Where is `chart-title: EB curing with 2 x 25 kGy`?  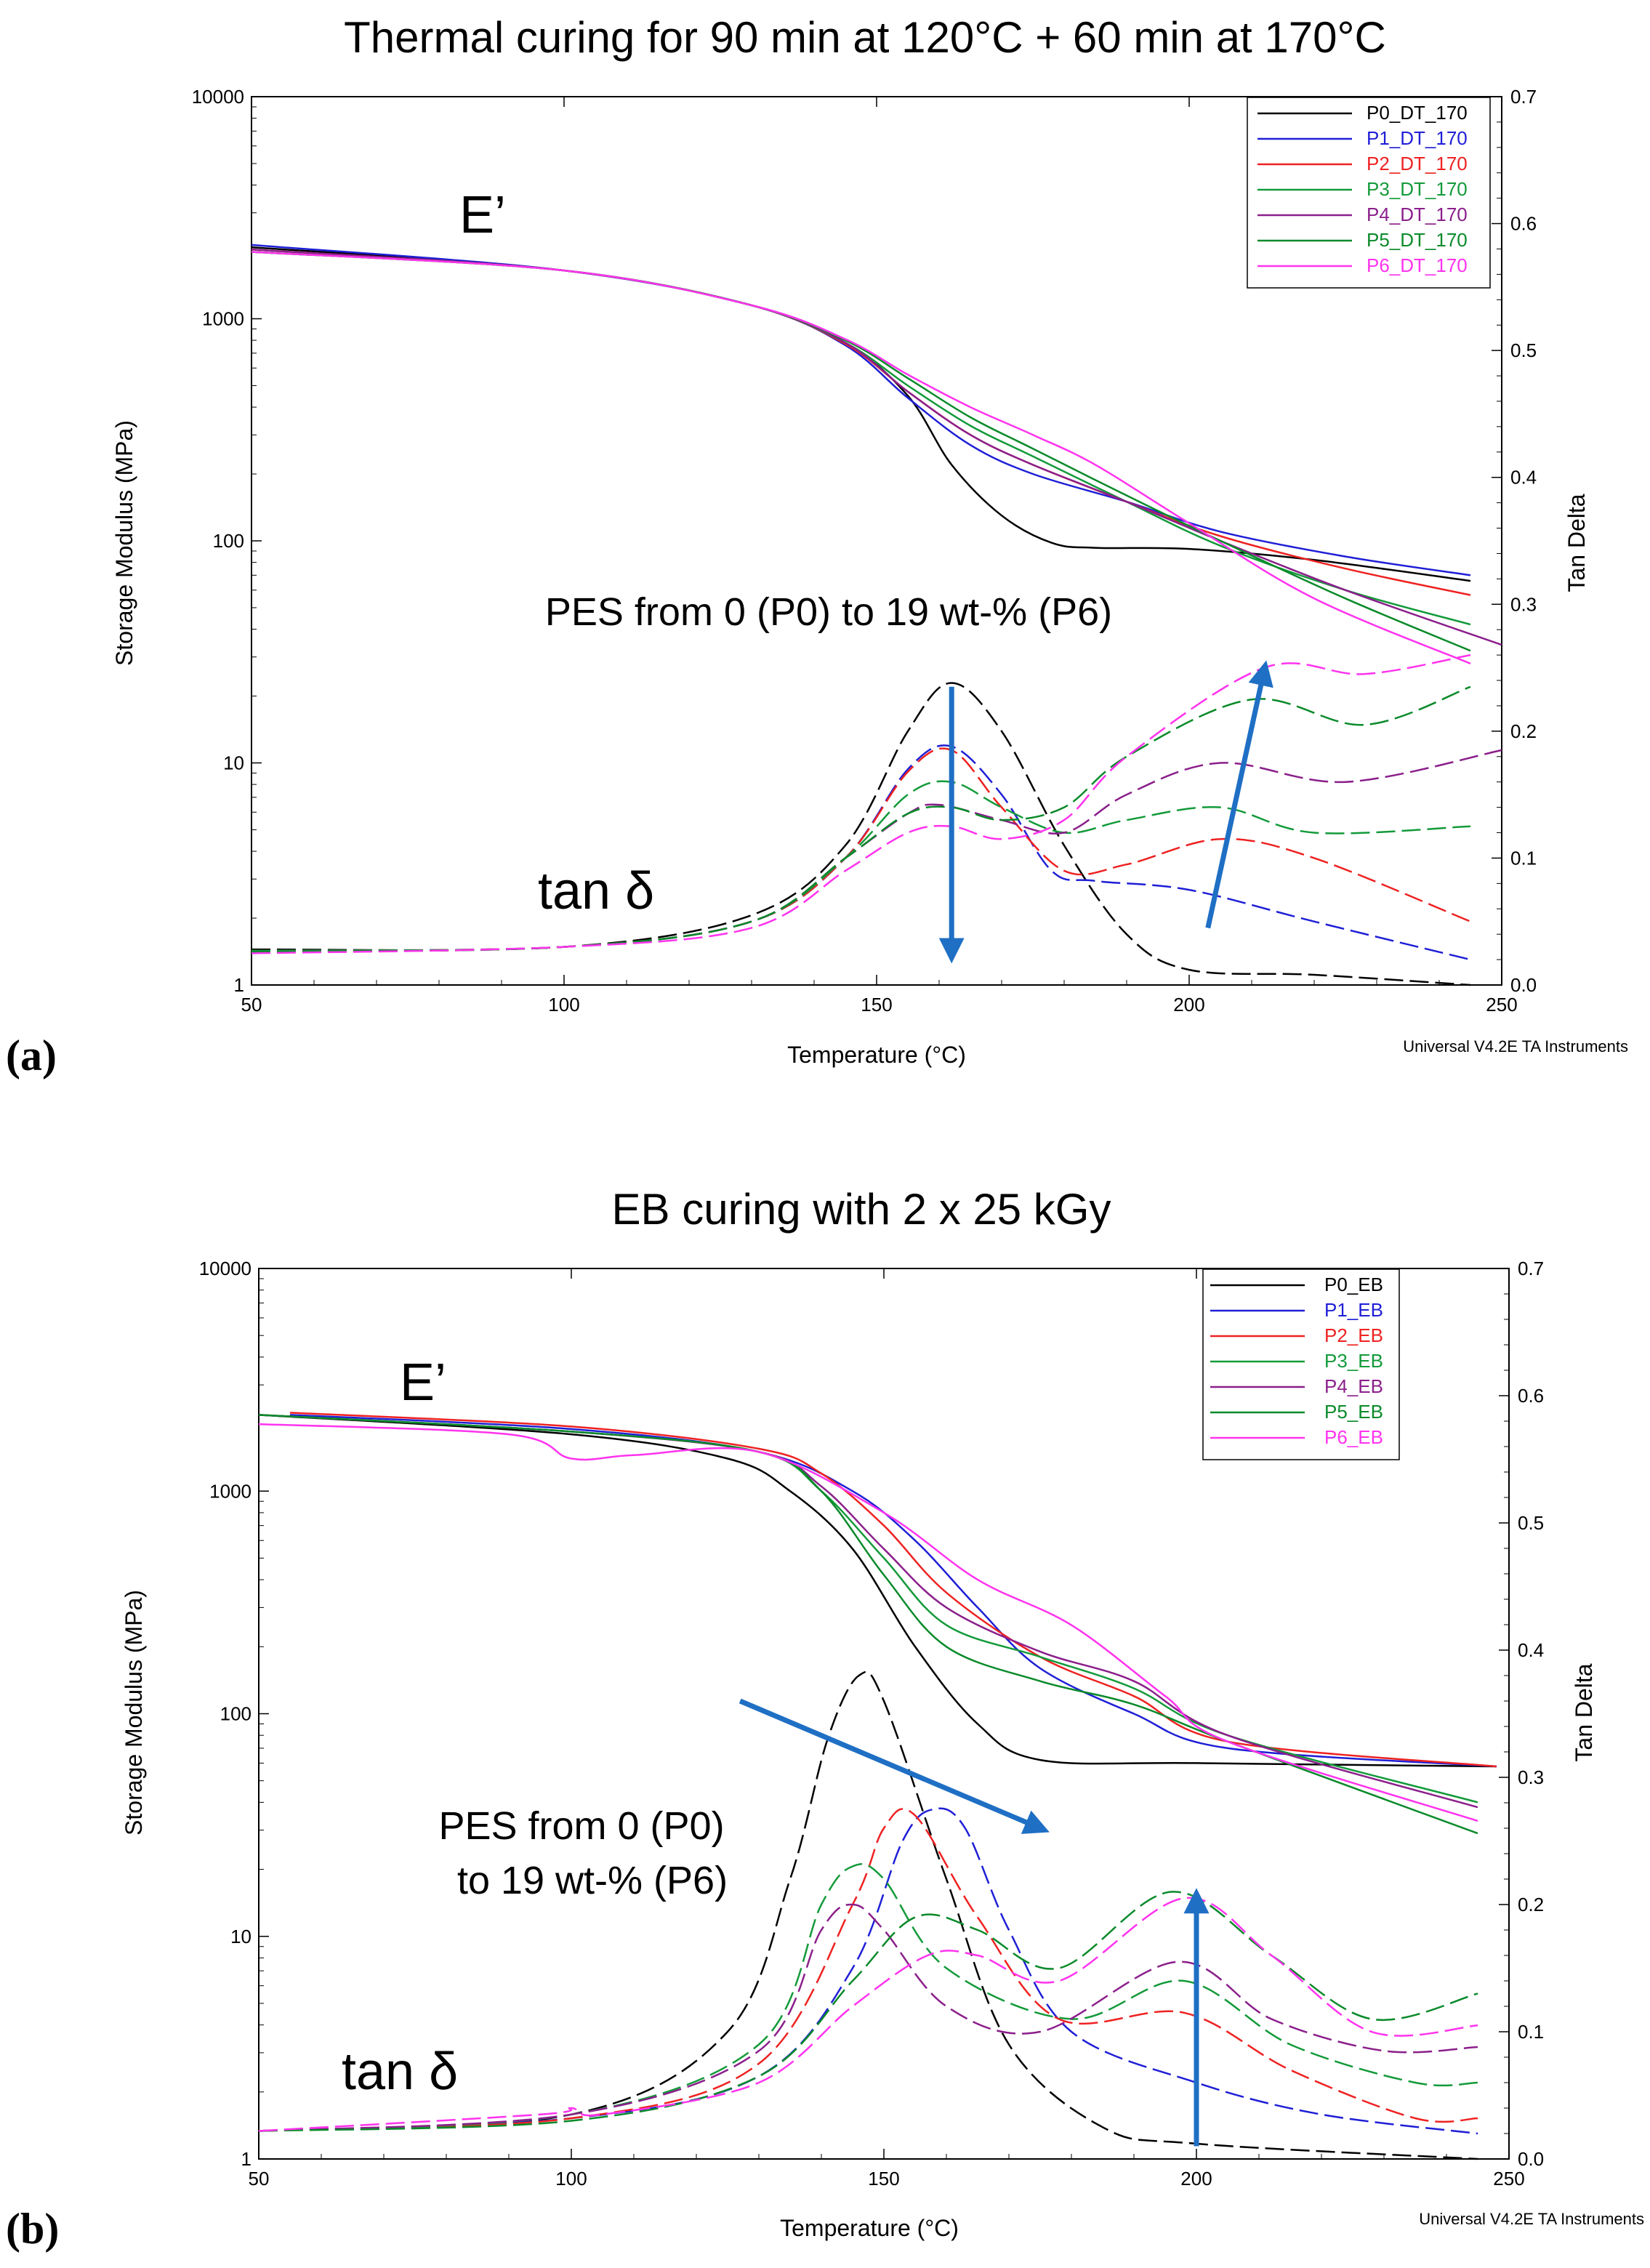
chart-title: EB curing with 2 x 25 kGy is located at coordinates (861, 1209).